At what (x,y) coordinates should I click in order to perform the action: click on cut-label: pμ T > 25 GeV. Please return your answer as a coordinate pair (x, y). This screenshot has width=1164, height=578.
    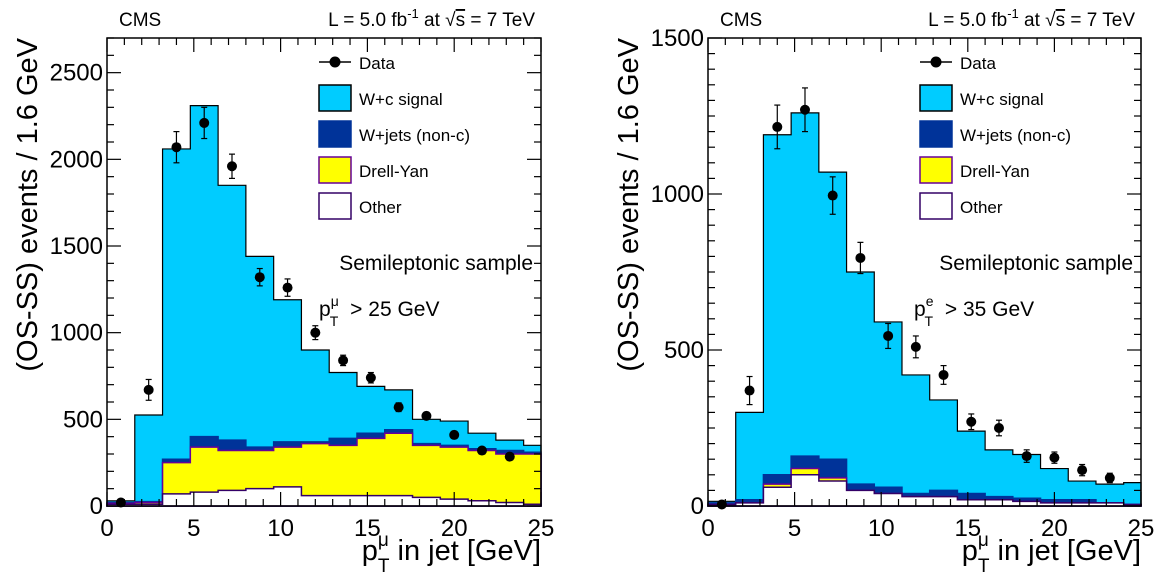
    Looking at the image, I should click on (379, 311).